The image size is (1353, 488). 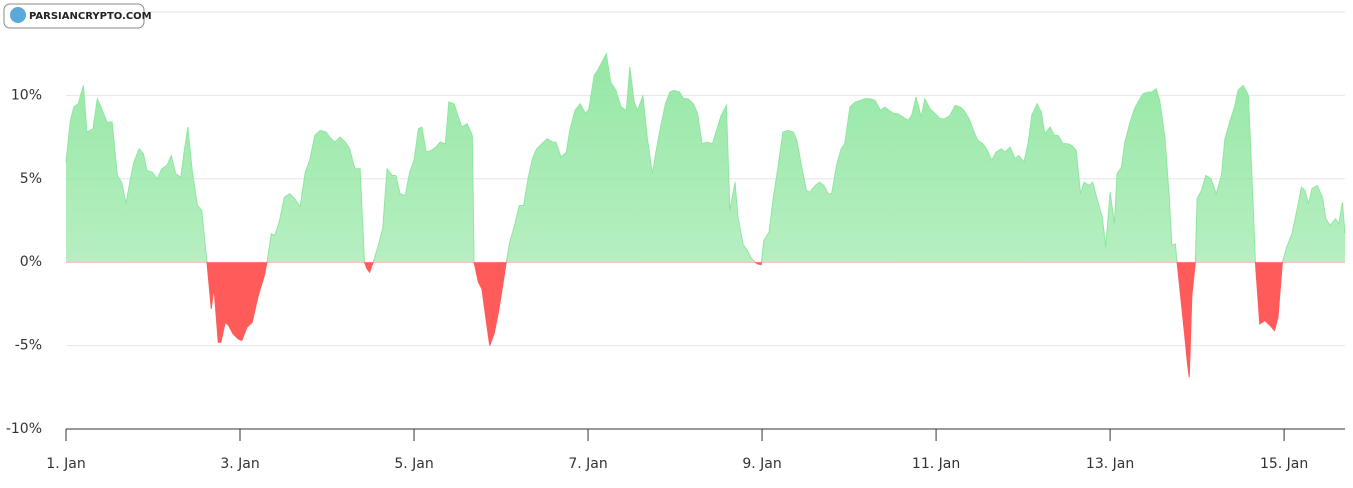 I want to click on x-tick-label: 3. Jan, so click(x=239, y=464).